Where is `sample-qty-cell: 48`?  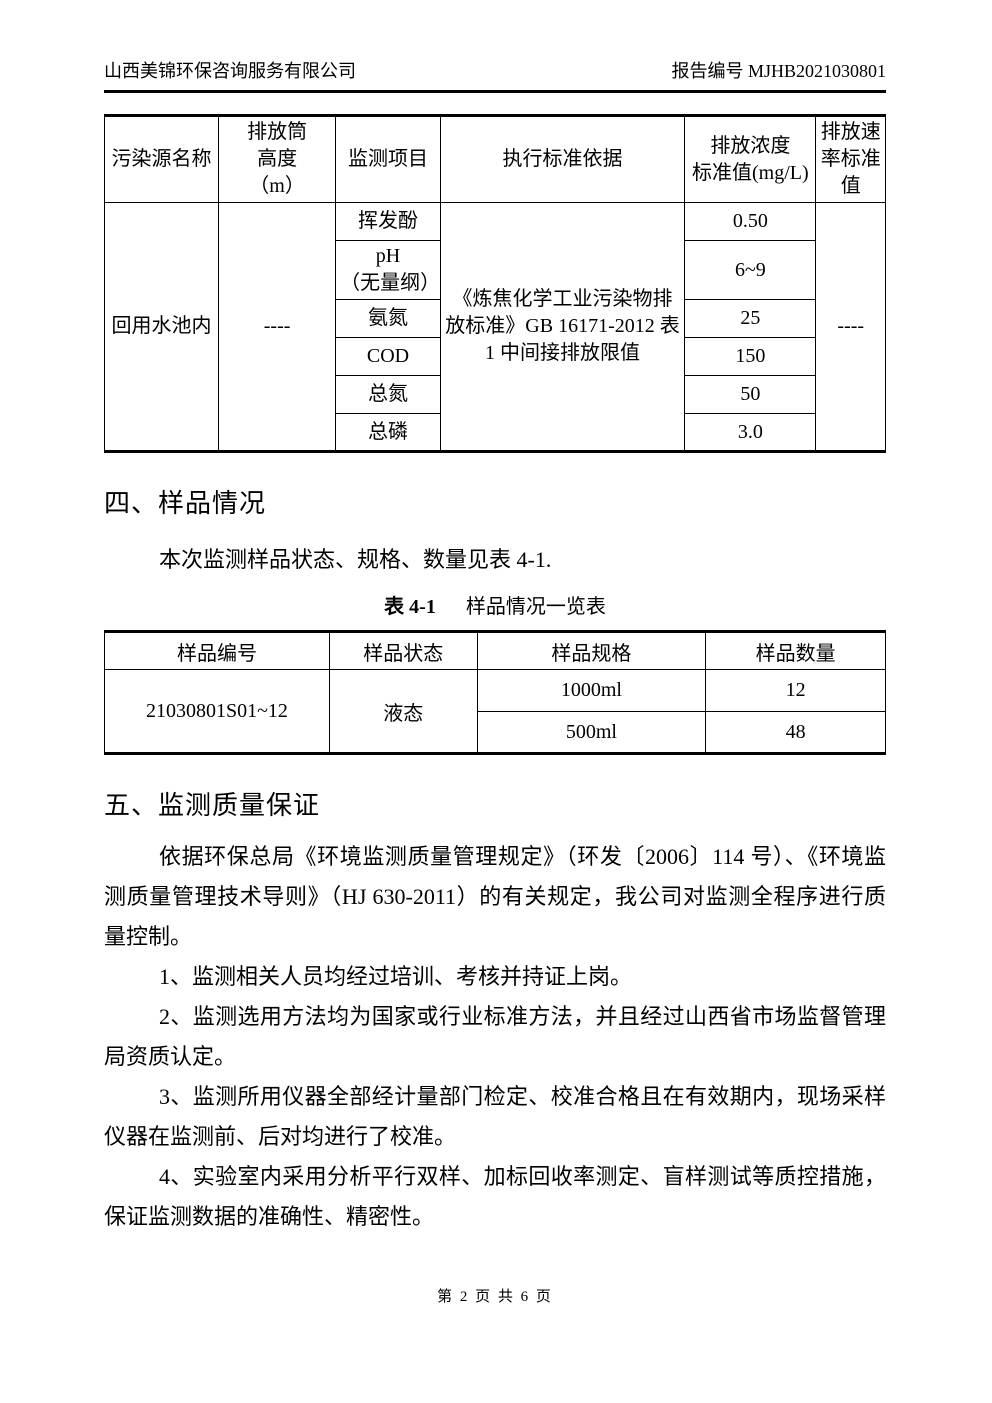 sample-qty-cell: 48 is located at coordinates (795, 733).